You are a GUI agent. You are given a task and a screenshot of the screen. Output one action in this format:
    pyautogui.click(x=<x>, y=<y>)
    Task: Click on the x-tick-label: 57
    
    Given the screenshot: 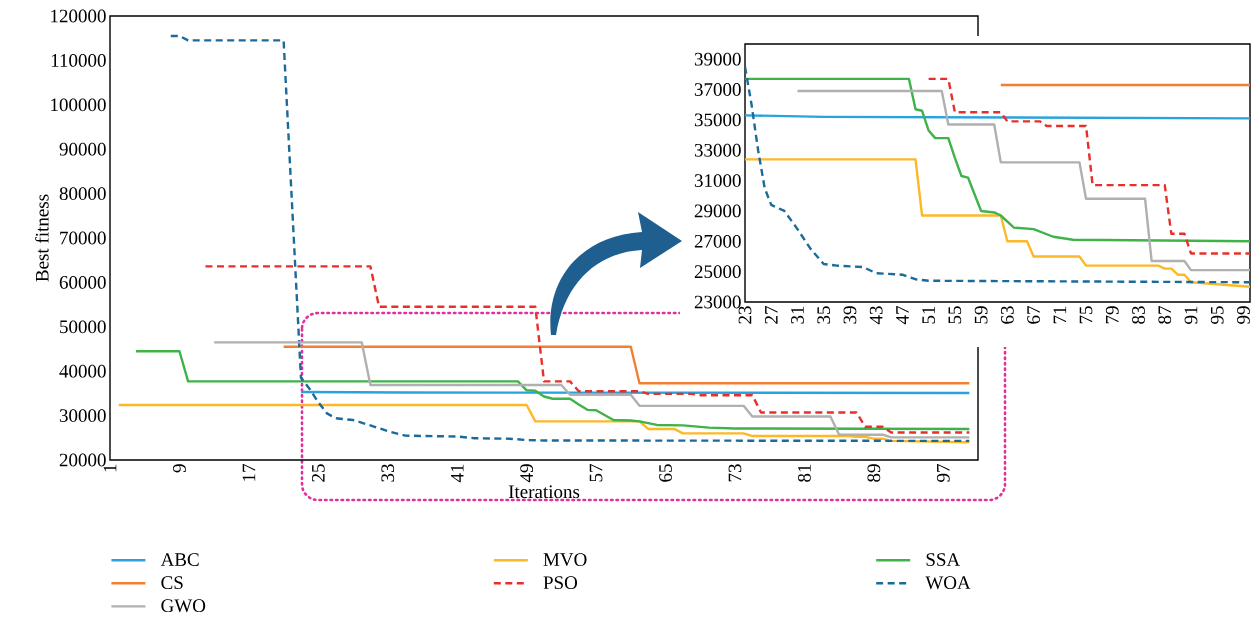 What is the action you would take?
    pyautogui.click(x=596, y=473)
    